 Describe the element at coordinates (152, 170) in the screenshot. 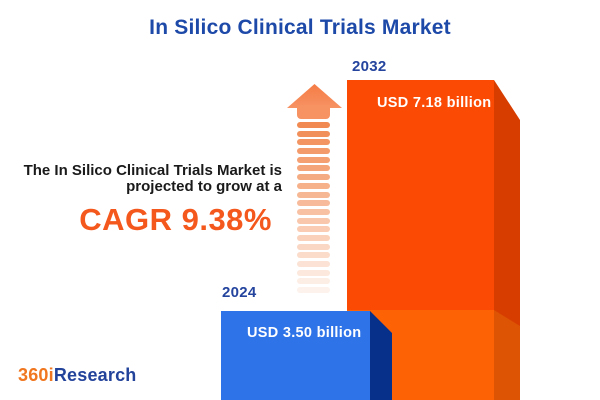

I see `description-line-1: The In Silico Clinical Trials Market is` at that location.